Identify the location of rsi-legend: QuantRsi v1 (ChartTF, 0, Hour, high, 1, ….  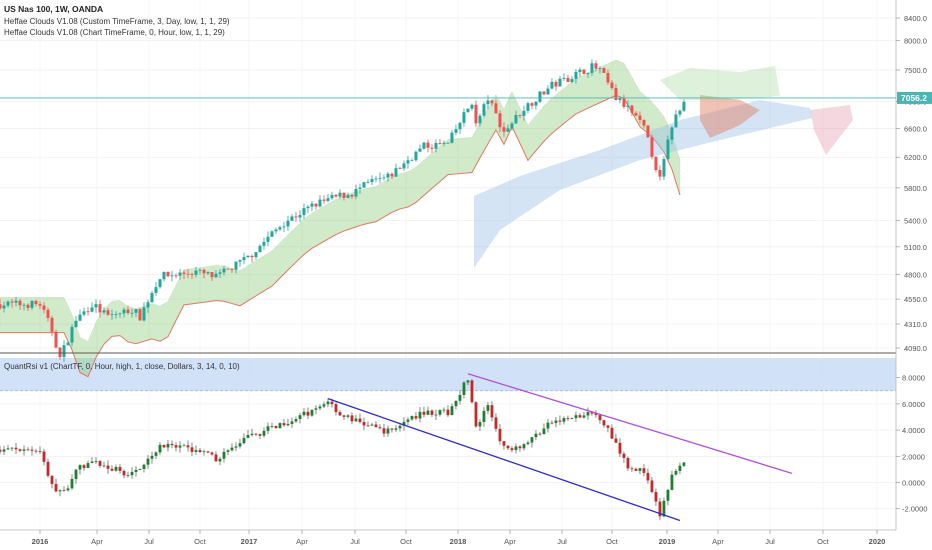
(122, 366).